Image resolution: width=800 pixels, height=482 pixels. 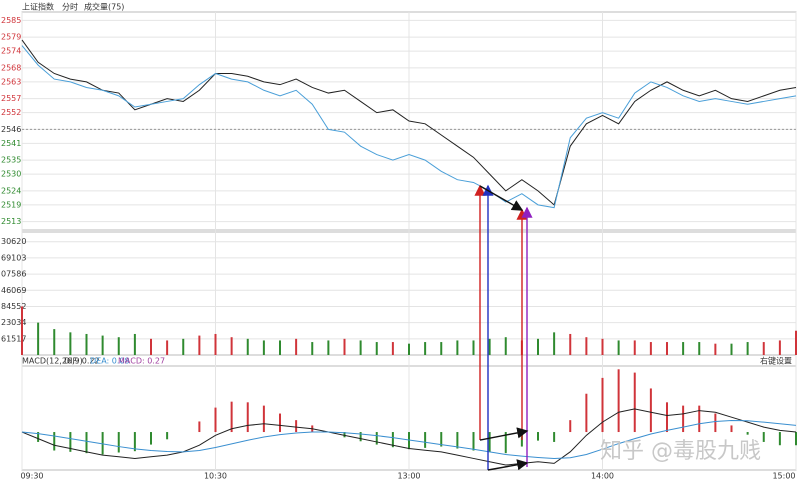 I want to click on annotation-arrows, so click(x=503, y=327).